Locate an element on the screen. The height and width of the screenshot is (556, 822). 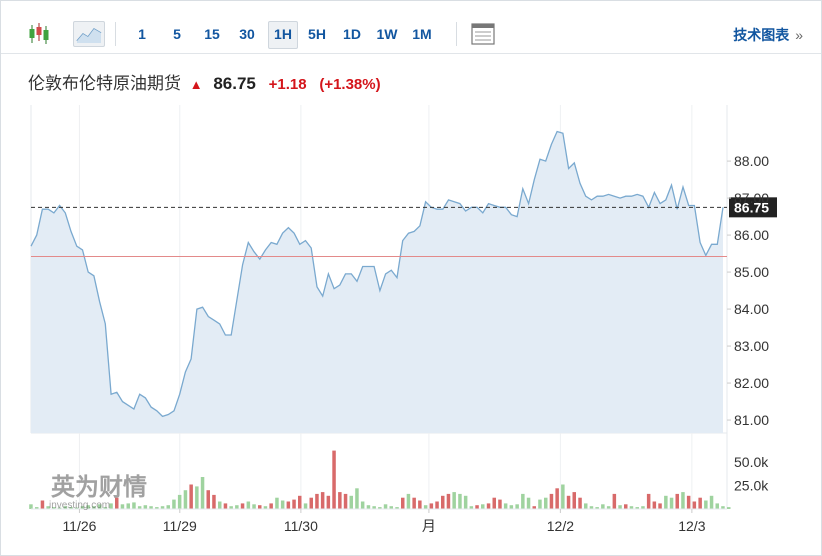
interval-5: 5 is located at coordinates (177, 34).